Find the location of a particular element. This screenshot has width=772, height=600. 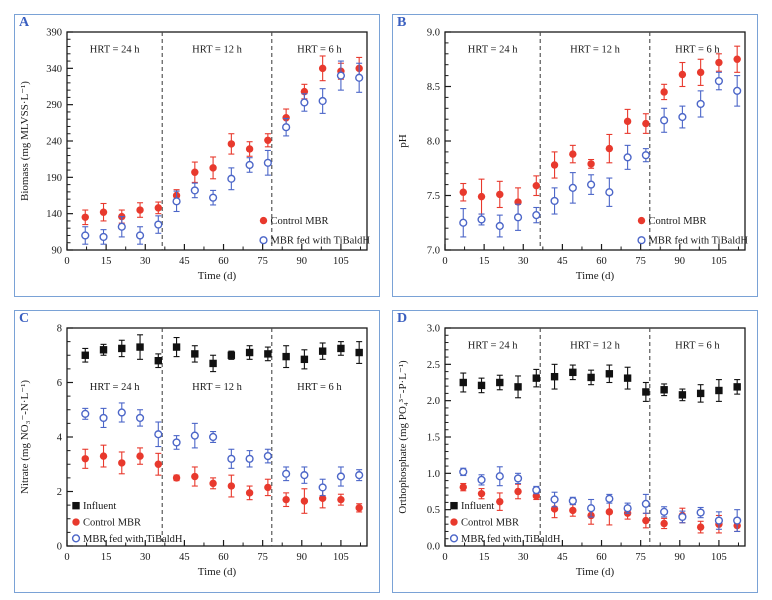

y-axis-title: Biomass (mg MLVSS·L⁻¹) is located at coordinates (25, 141).